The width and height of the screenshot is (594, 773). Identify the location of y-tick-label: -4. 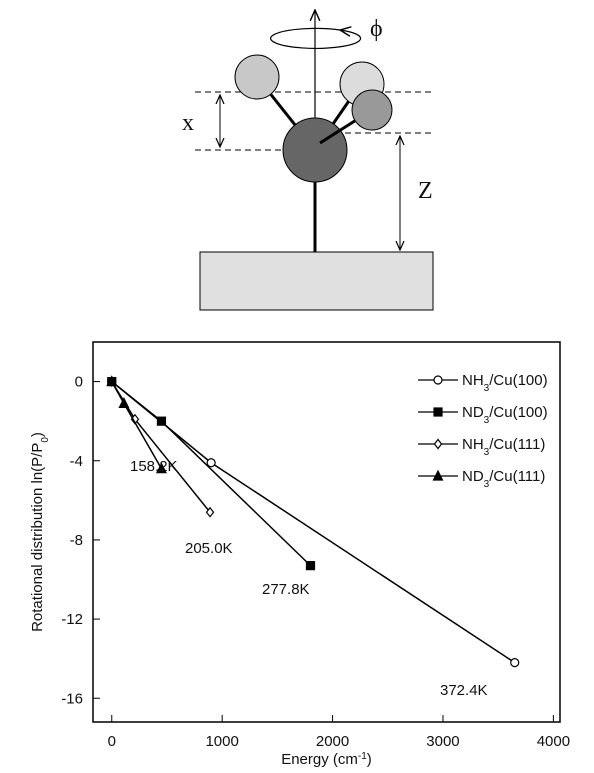
(76, 461).